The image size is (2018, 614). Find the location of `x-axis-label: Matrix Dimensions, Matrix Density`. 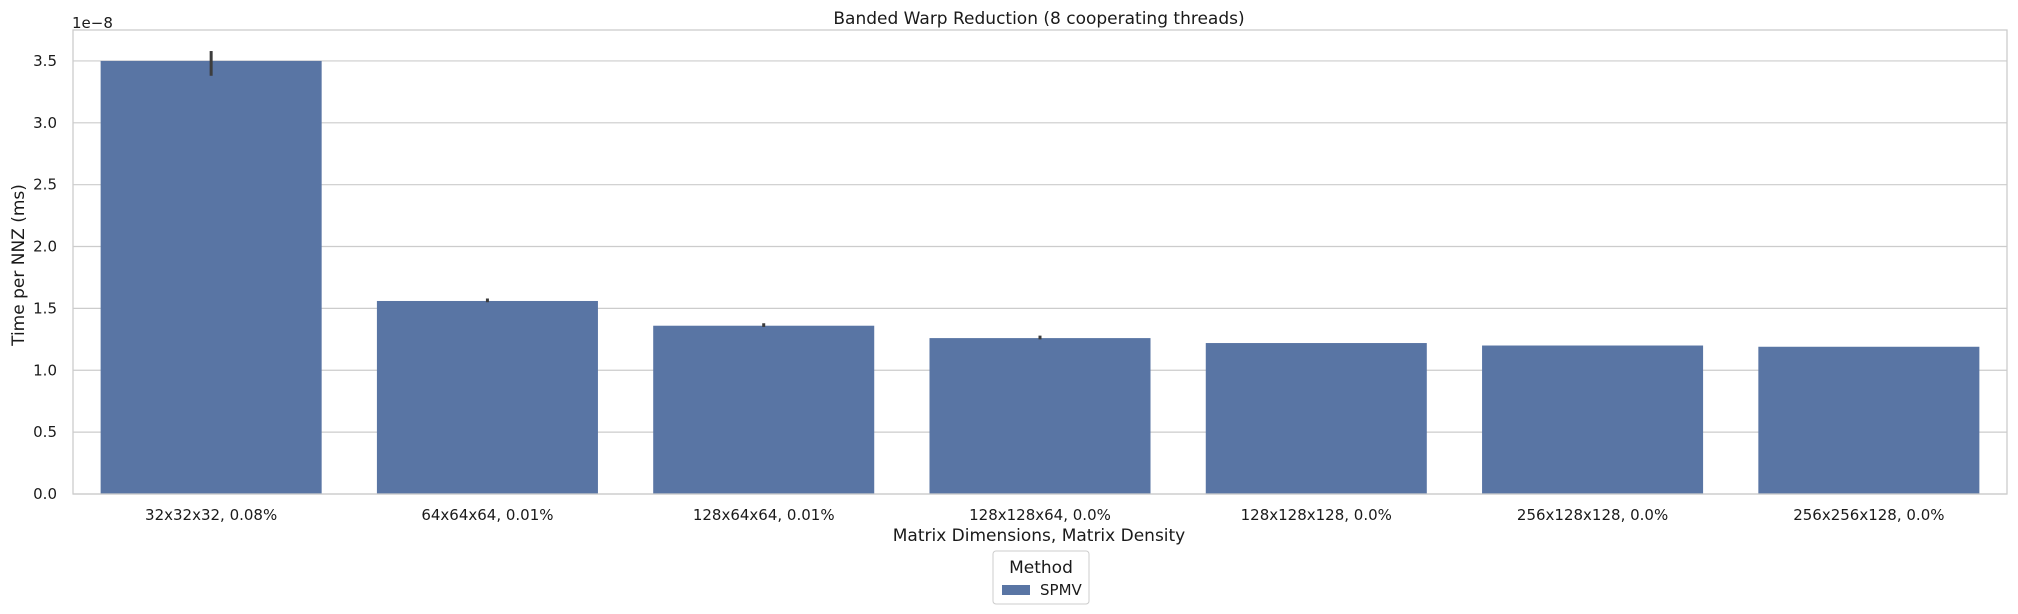

x-axis-label: Matrix Dimensions, Matrix Density is located at coordinates (1039, 536).